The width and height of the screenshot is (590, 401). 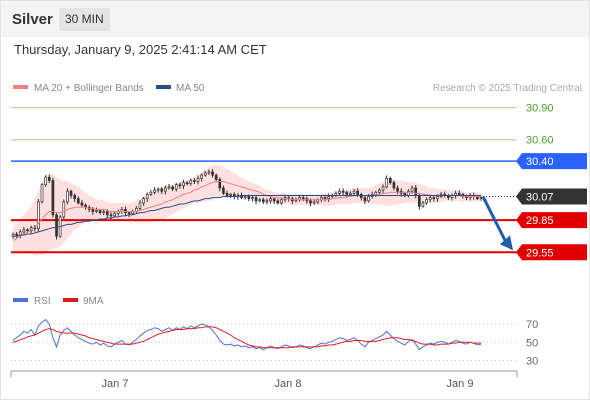 I want to click on rsi-series-9ma, so click(x=246, y=337).